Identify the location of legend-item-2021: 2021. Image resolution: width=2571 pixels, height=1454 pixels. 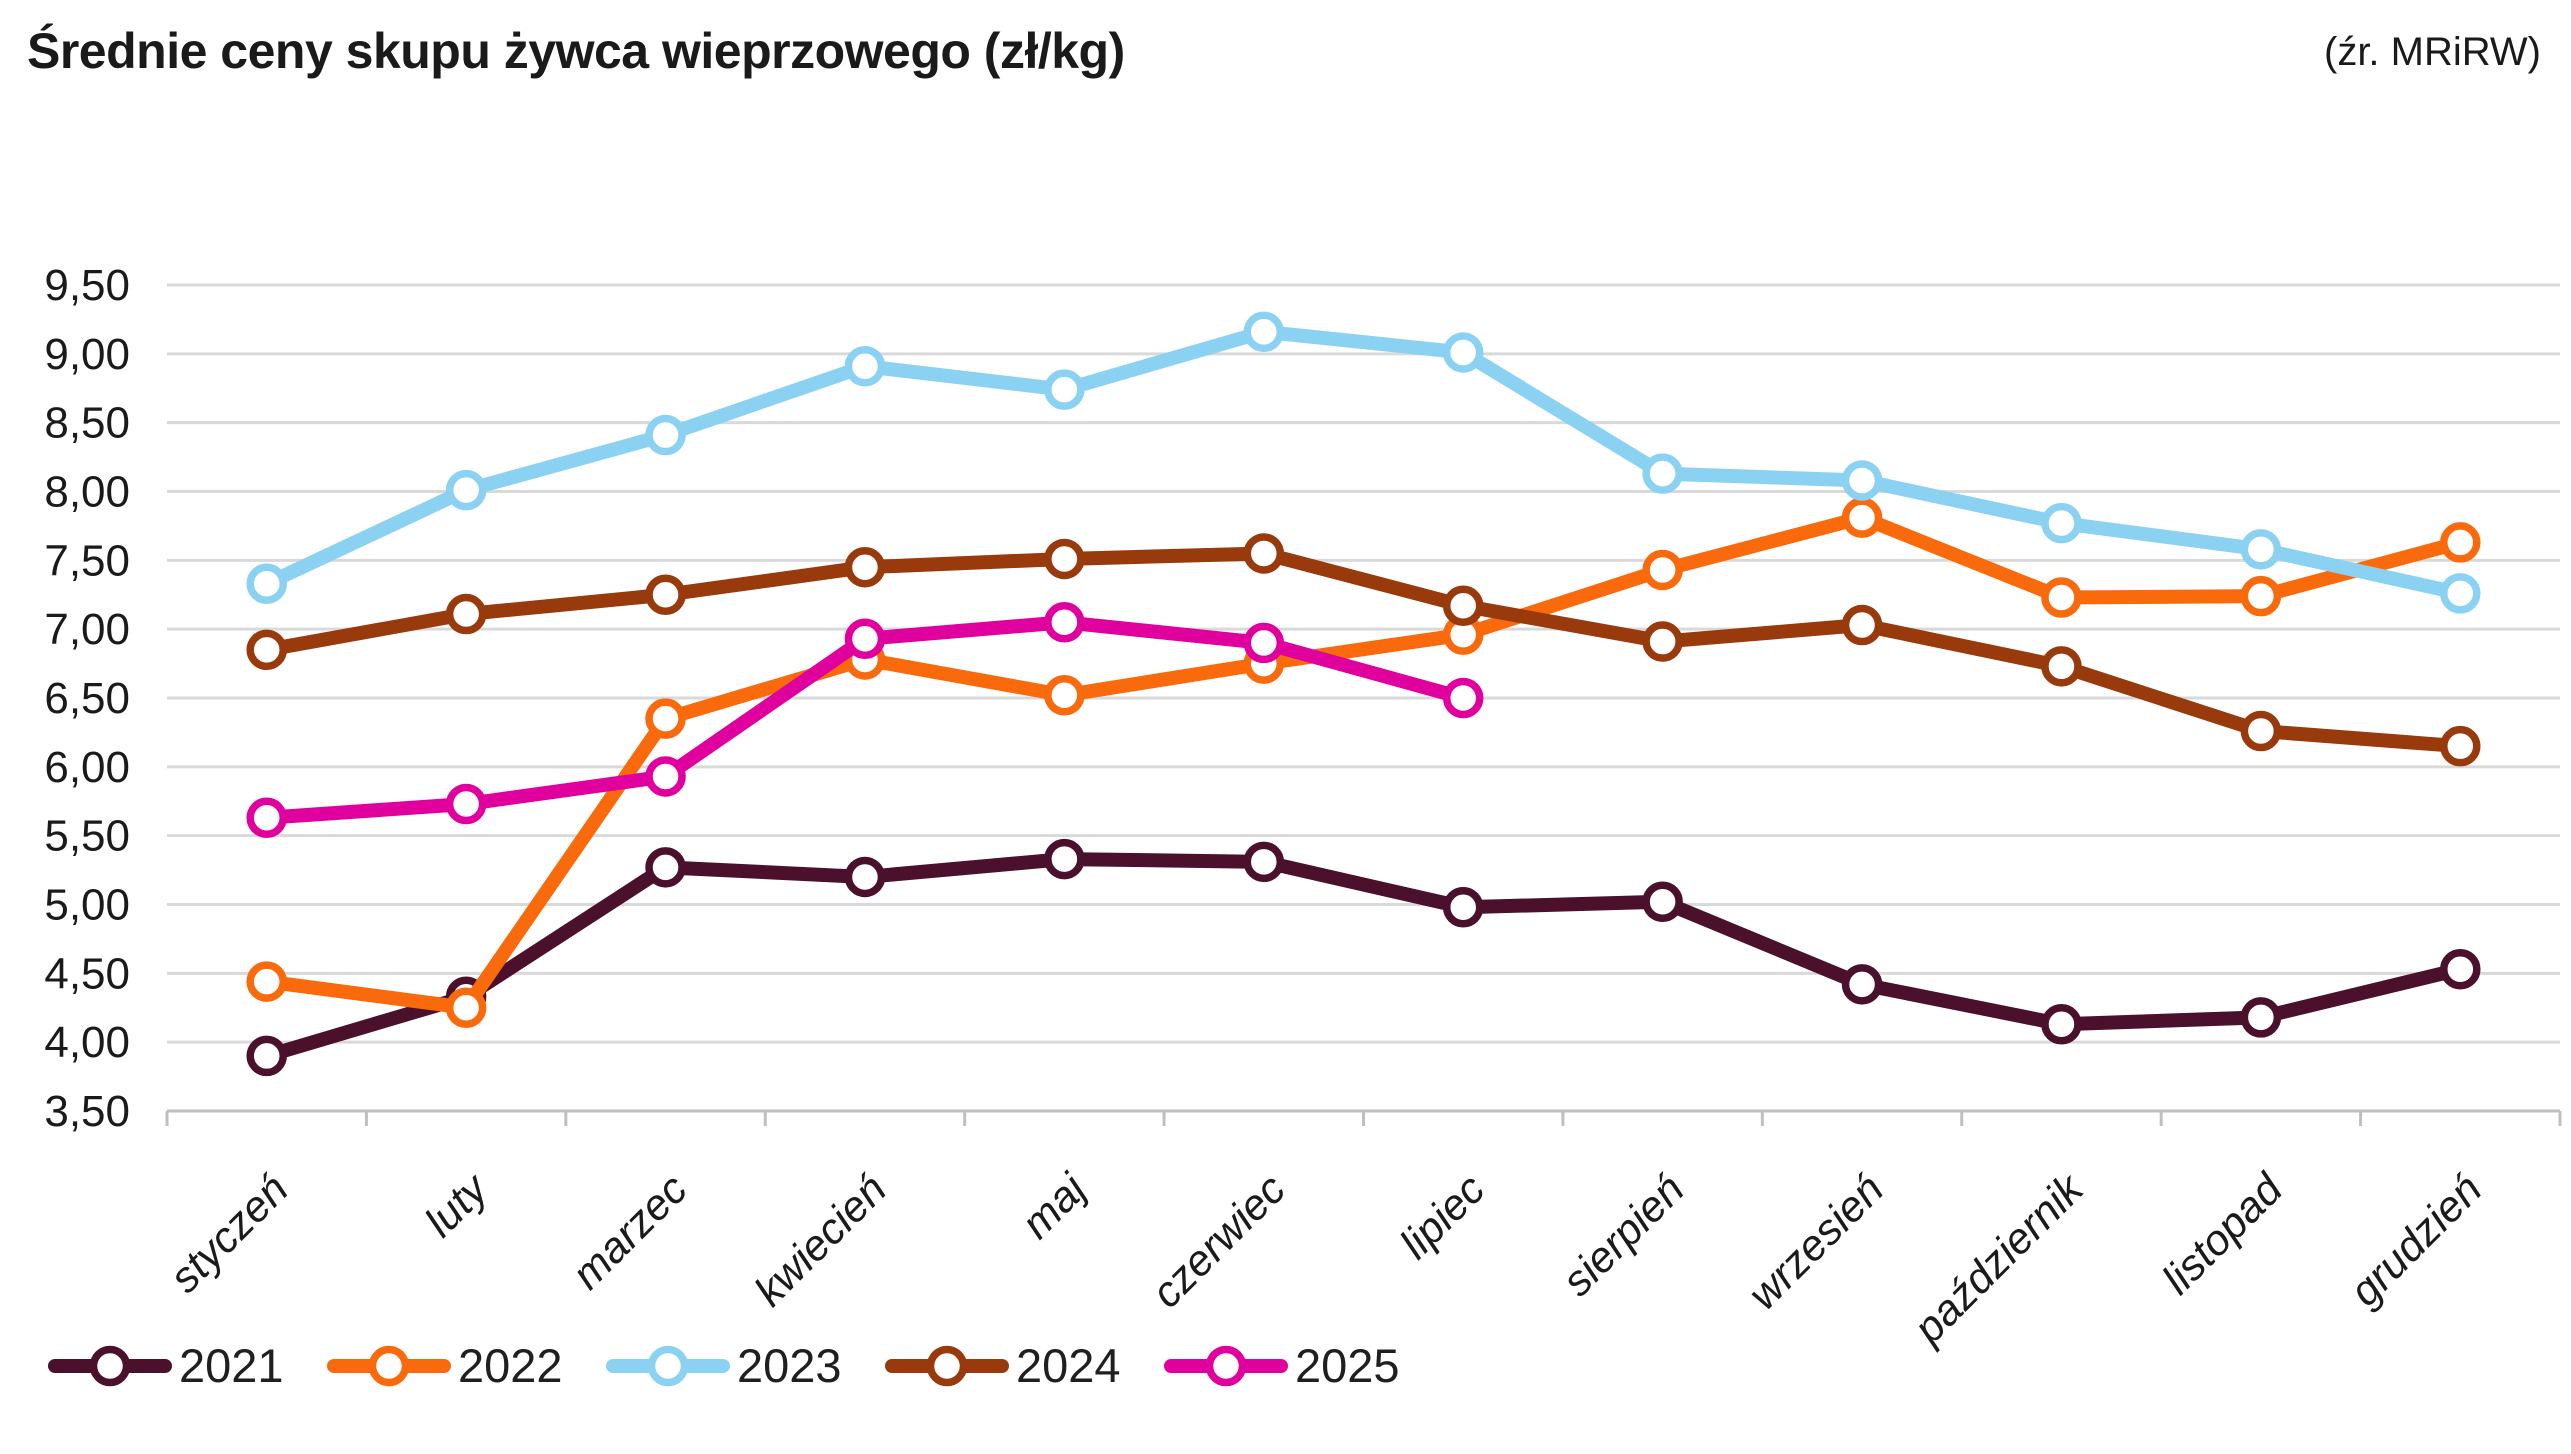
(166, 1365).